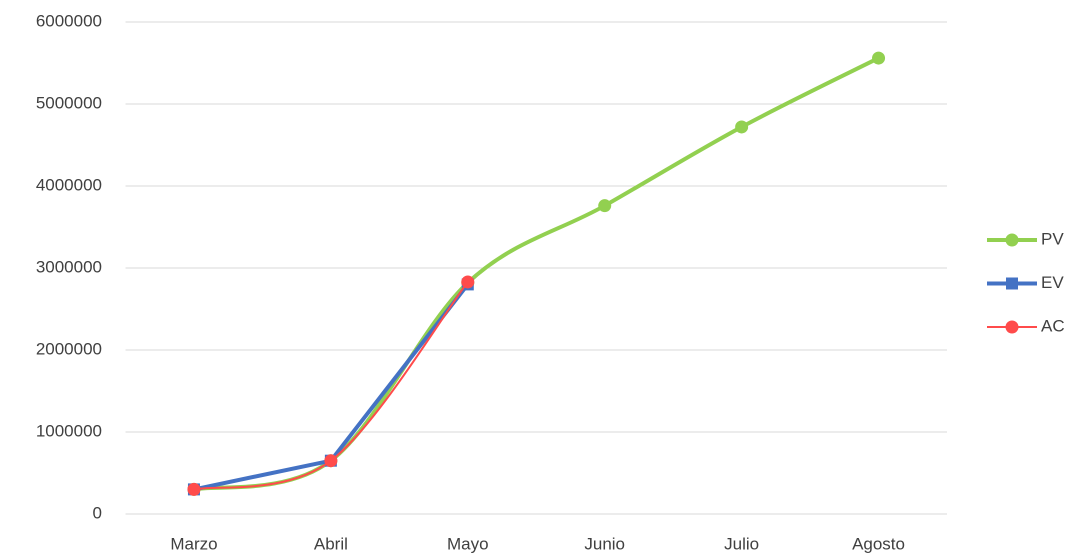 Image resolution: width=1087 pixels, height=556 pixels. Describe the element at coordinates (468, 543) in the screenshot. I see `x-tick-label: Mayo` at that location.